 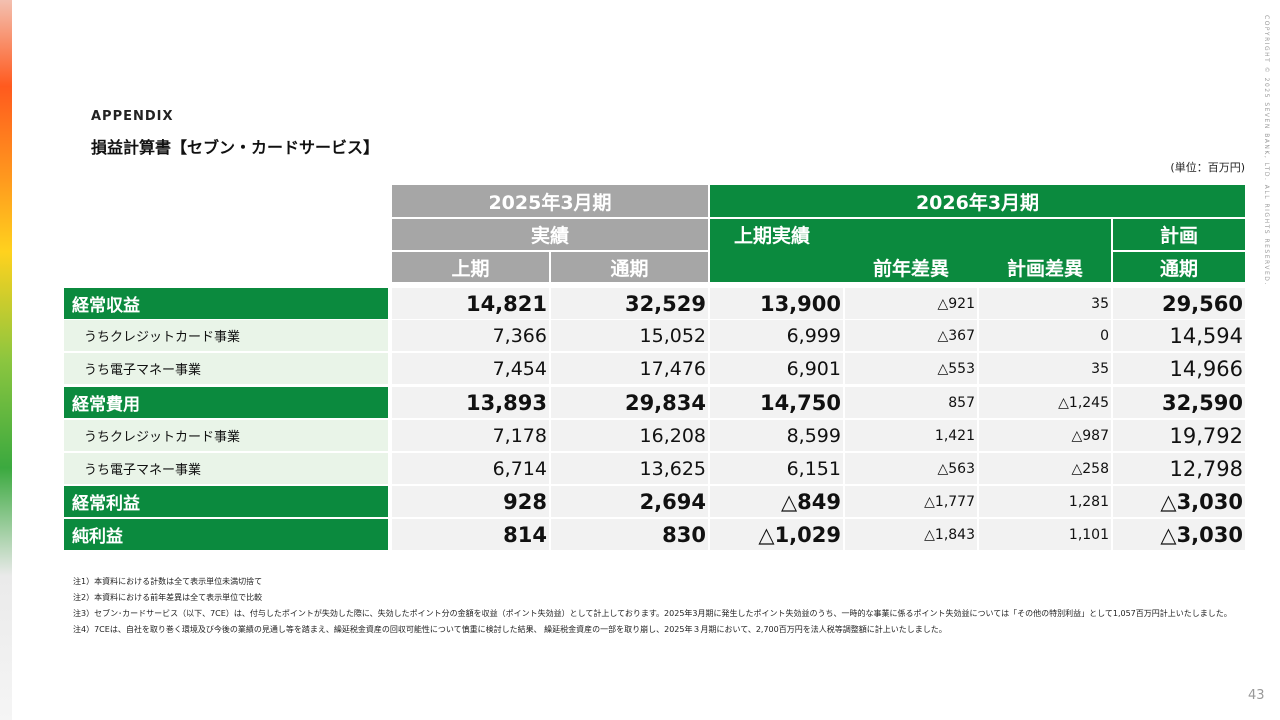 What do you see at coordinates (776, 501) in the screenshot?
I see `value-cell: △849` at bounding box center [776, 501].